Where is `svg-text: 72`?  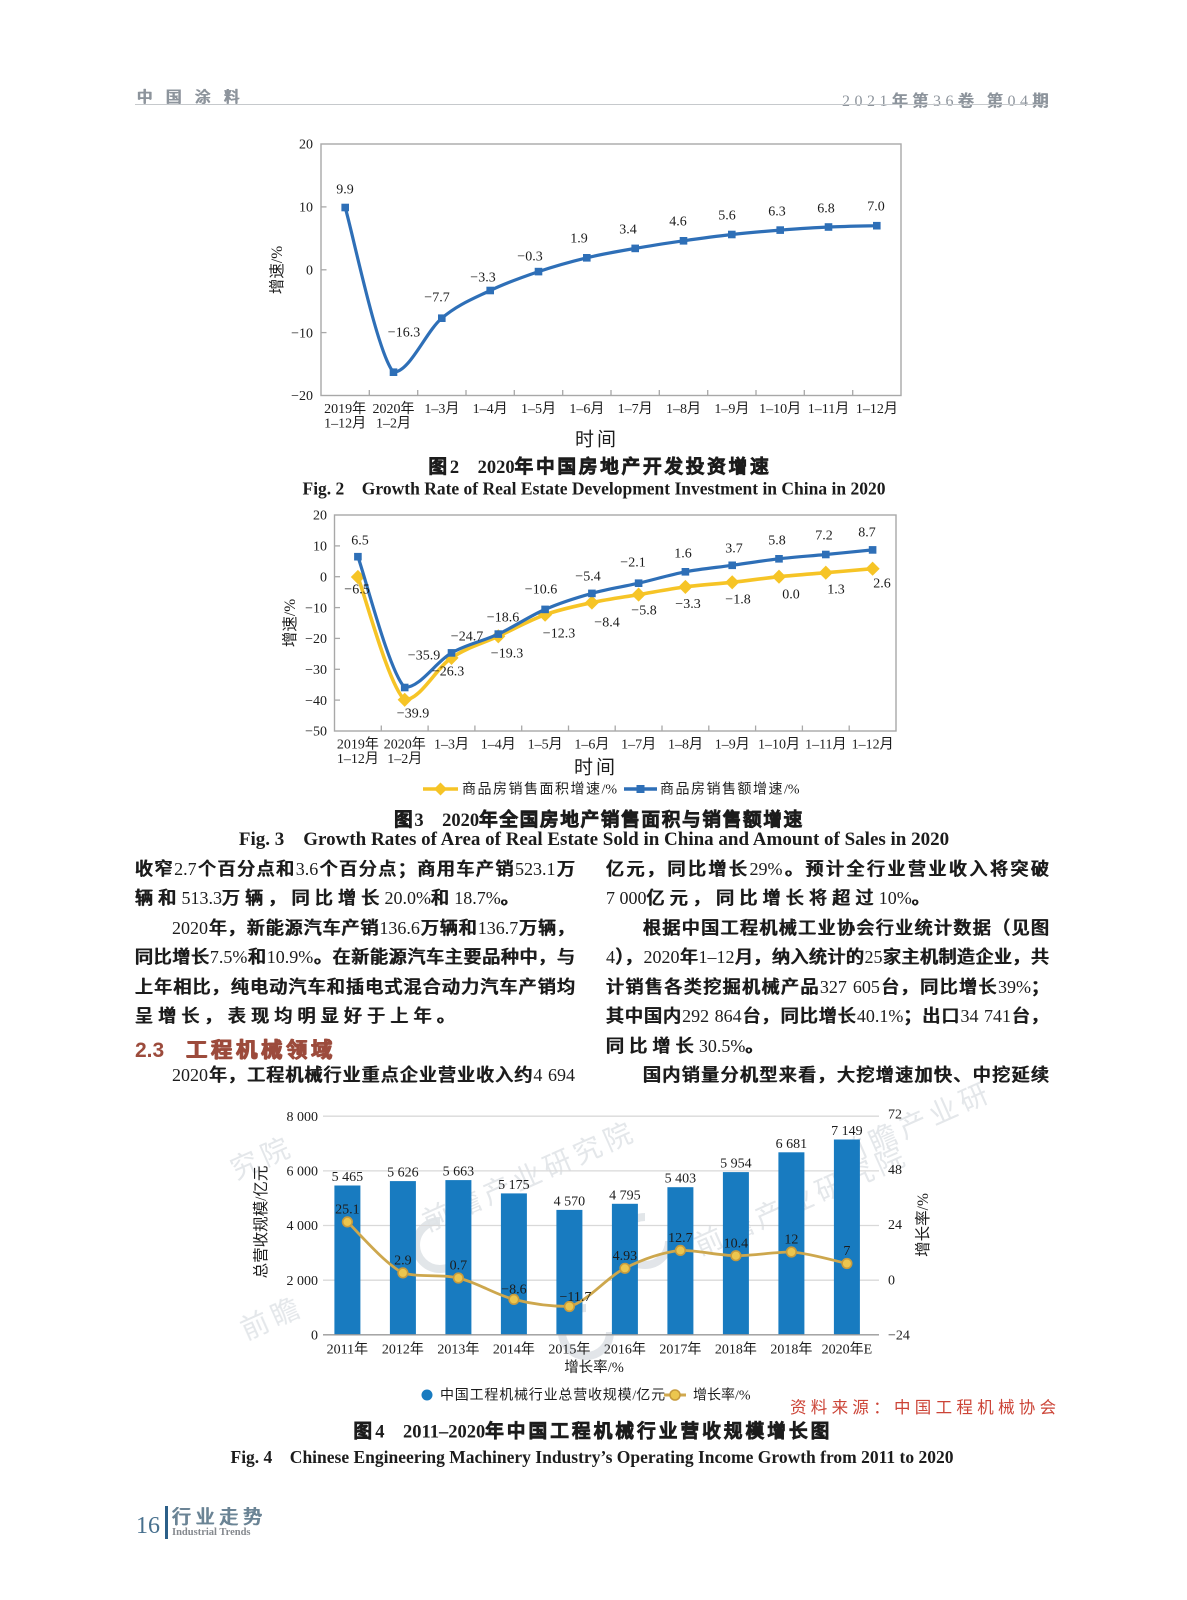
svg-text: 72 is located at coordinates (895, 1115).